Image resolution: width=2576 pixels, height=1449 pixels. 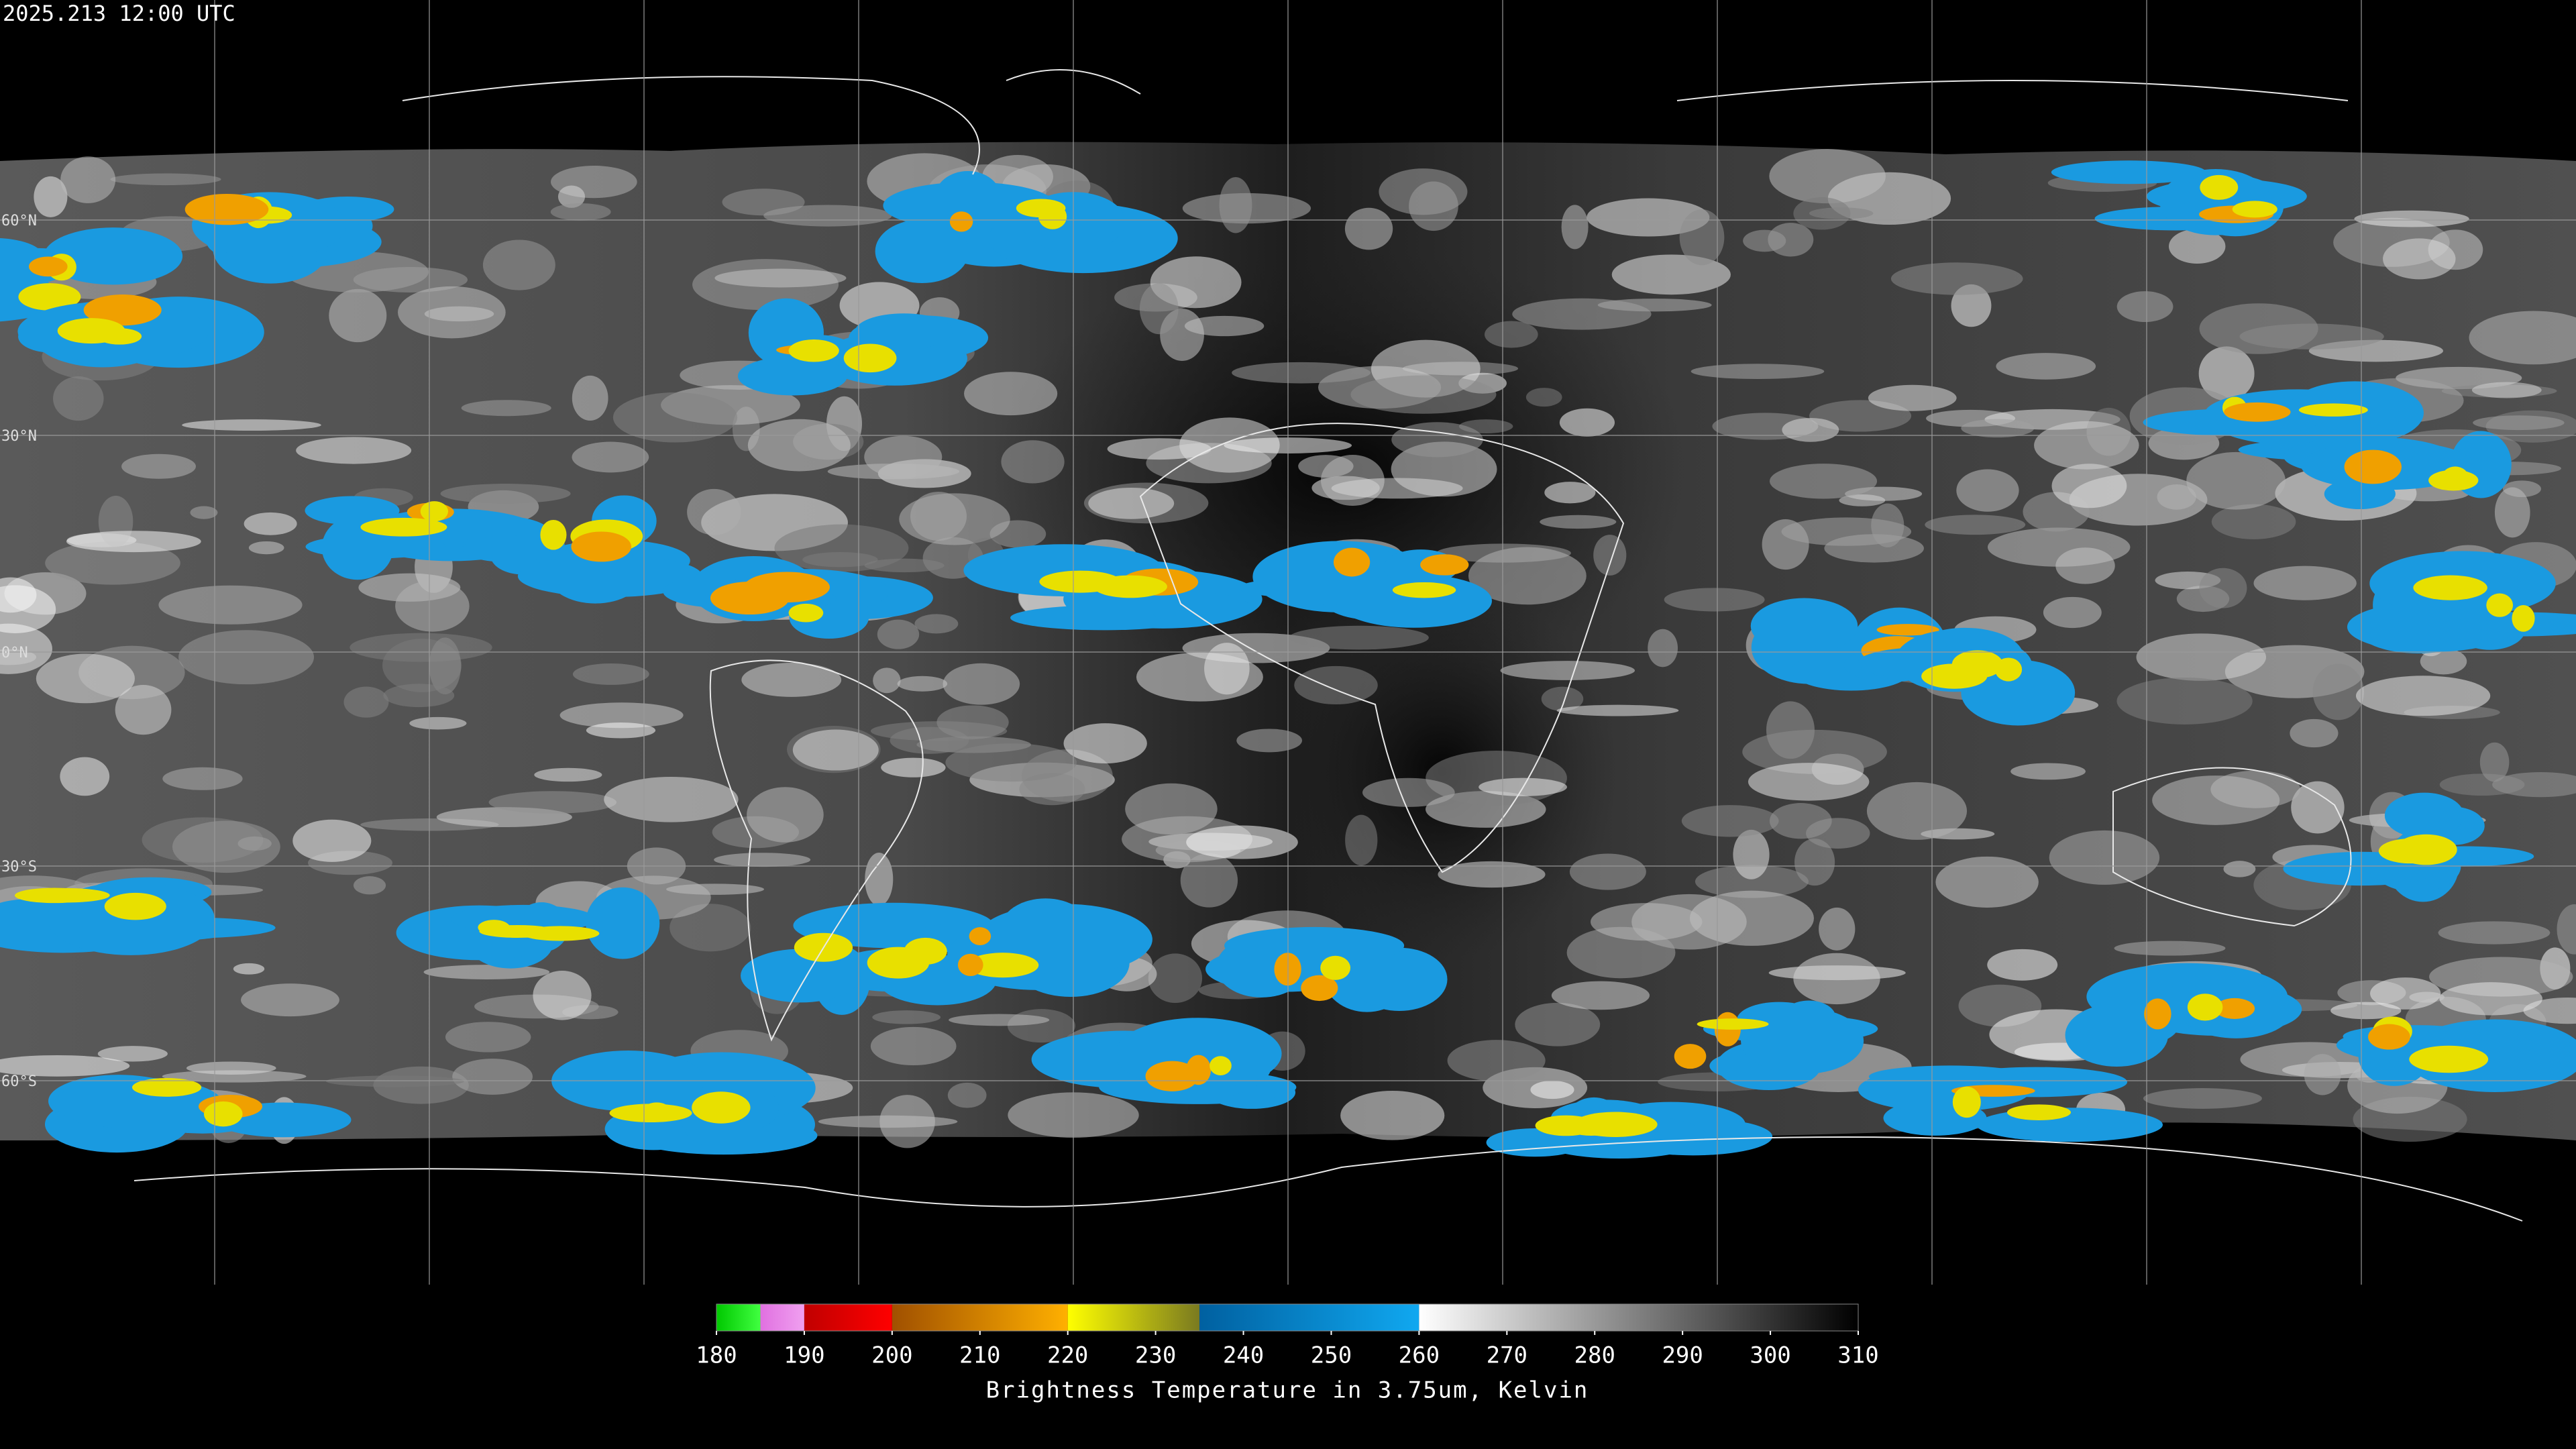 What do you see at coordinates (1331, 1355) in the screenshot?
I see `colorbar-tick-label: 250` at bounding box center [1331, 1355].